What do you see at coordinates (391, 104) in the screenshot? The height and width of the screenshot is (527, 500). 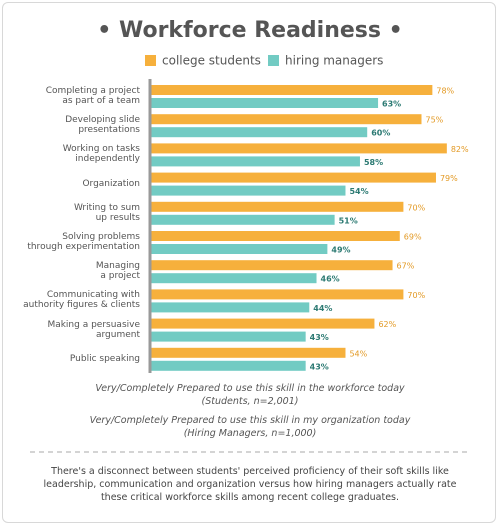 I see `value-label: 63%` at bounding box center [391, 104].